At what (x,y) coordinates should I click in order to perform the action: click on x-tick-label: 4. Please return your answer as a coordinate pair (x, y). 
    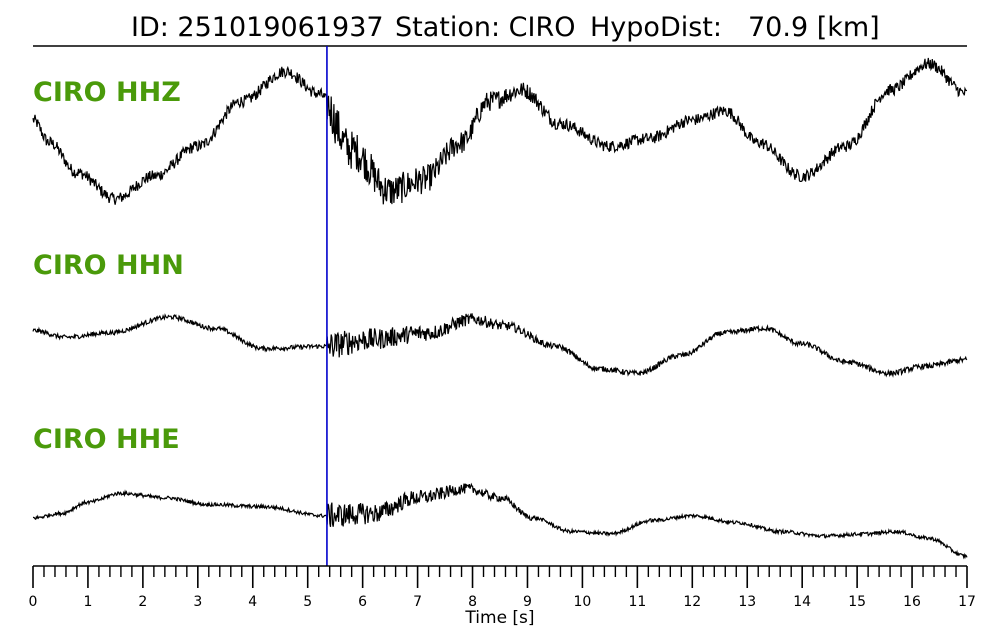
    Looking at the image, I should click on (252, 602).